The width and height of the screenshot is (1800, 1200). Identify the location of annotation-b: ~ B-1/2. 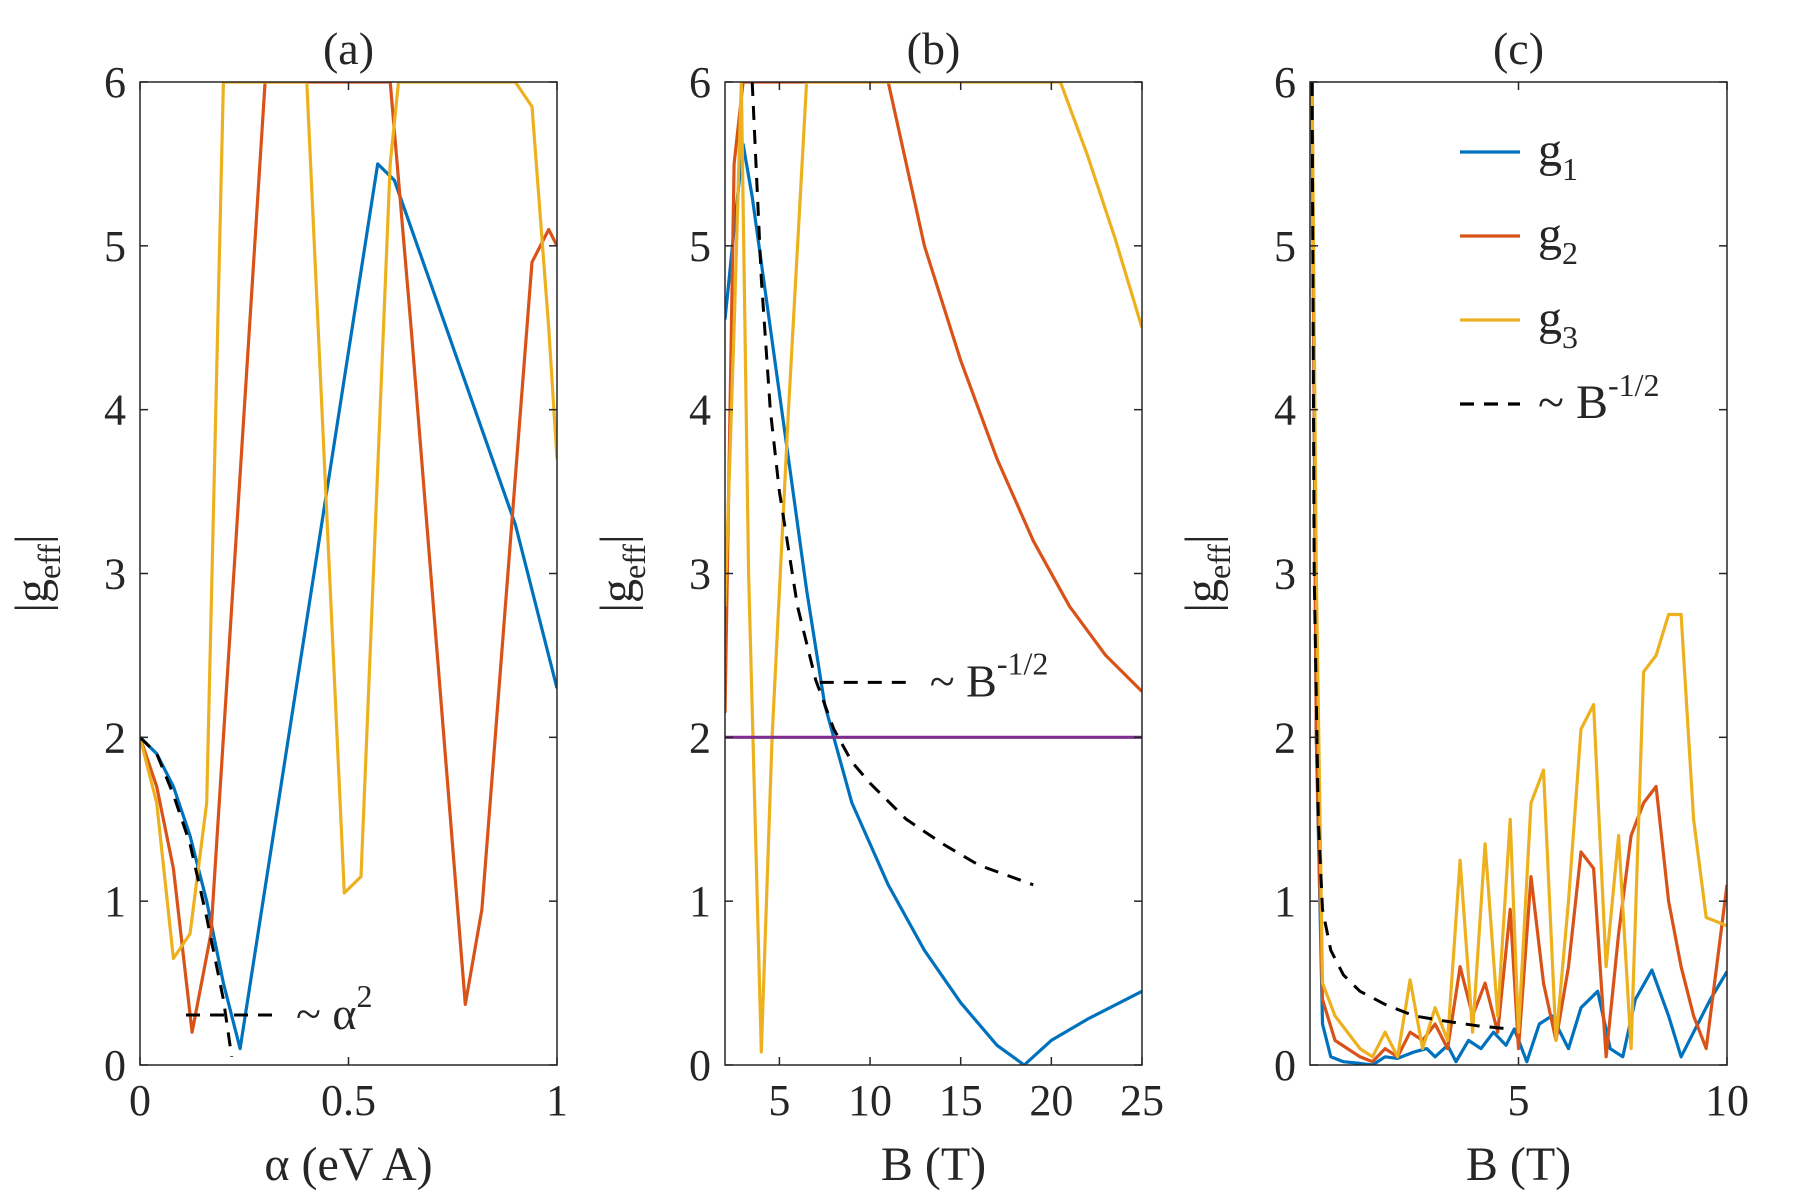
(989, 675).